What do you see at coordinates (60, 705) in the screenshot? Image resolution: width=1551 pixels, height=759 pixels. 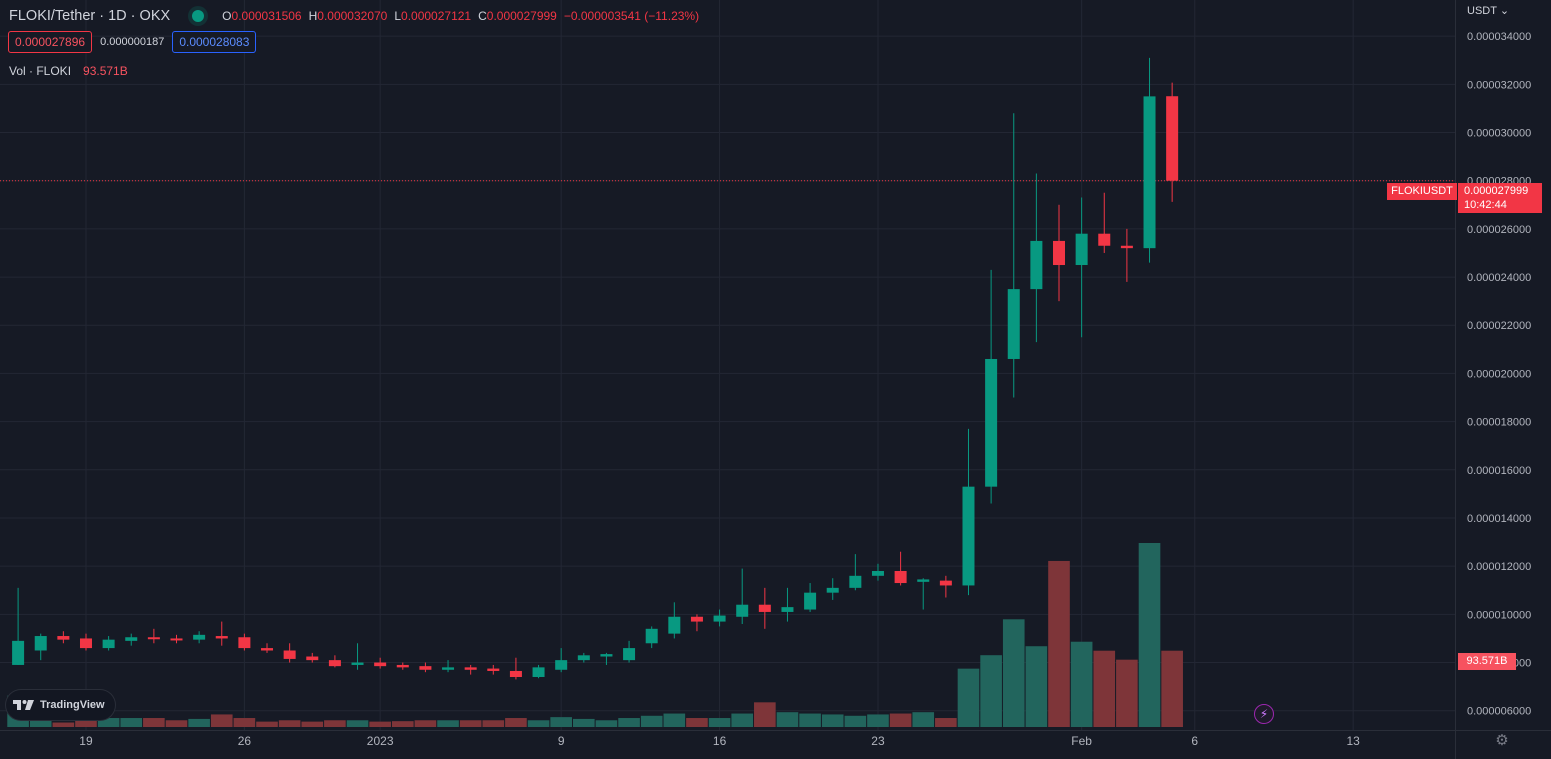 I see `tradingview-logo: TradingView` at bounding box center [60, 705].